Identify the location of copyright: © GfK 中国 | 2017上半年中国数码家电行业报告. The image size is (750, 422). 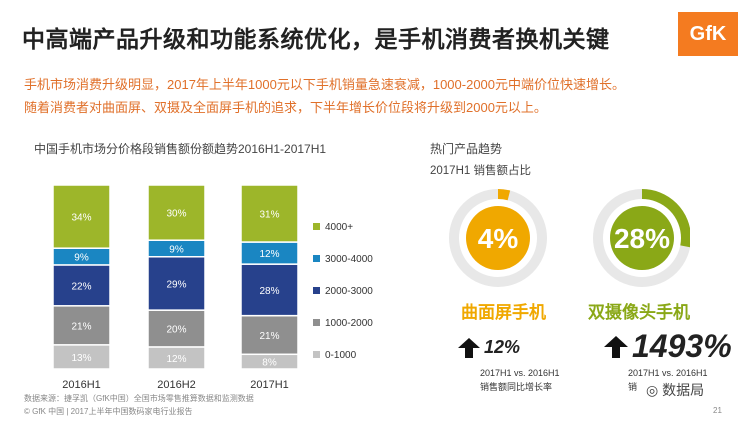
(108, 411).